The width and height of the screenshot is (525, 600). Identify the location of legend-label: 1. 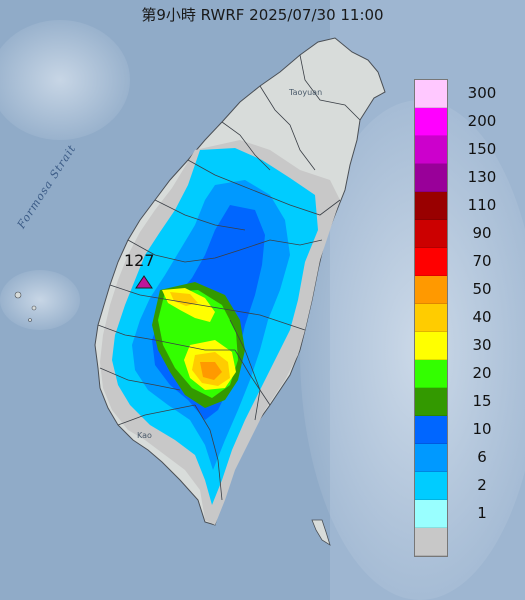
(482, 513).